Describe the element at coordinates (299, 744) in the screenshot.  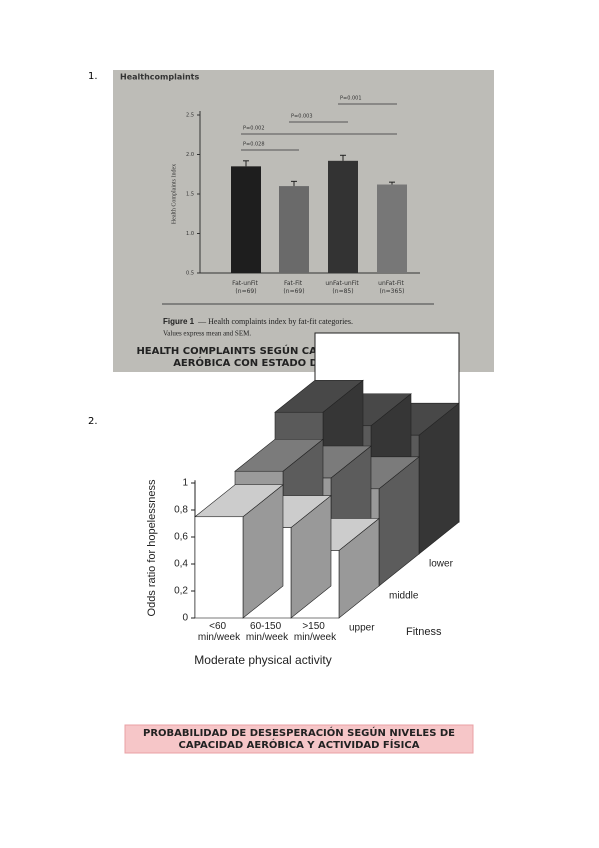
I see `banner-line: CAPACIDAD AERÓBICA Y ACTIVIDAD FÍSICA` at that location.